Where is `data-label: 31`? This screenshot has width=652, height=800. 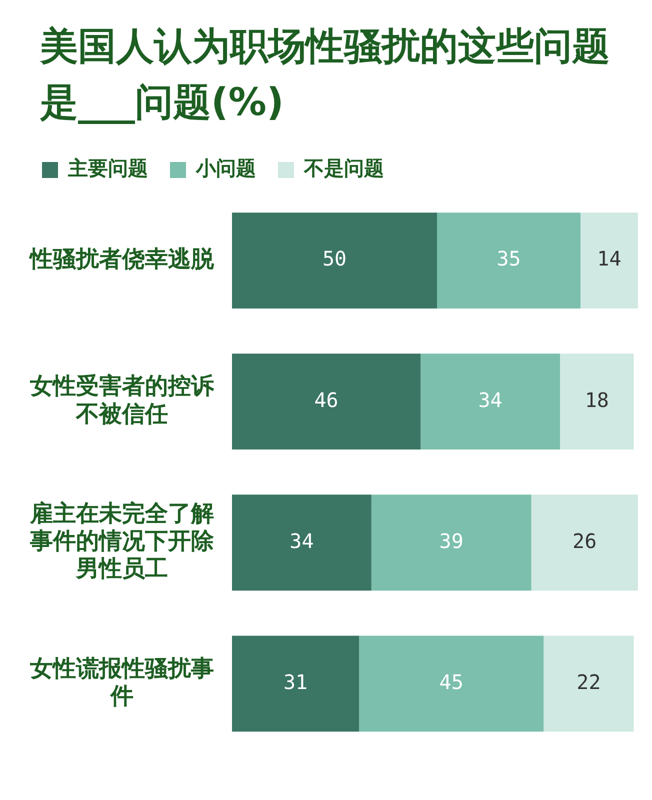 data-label: 31 is located at coordinates (296, 682).